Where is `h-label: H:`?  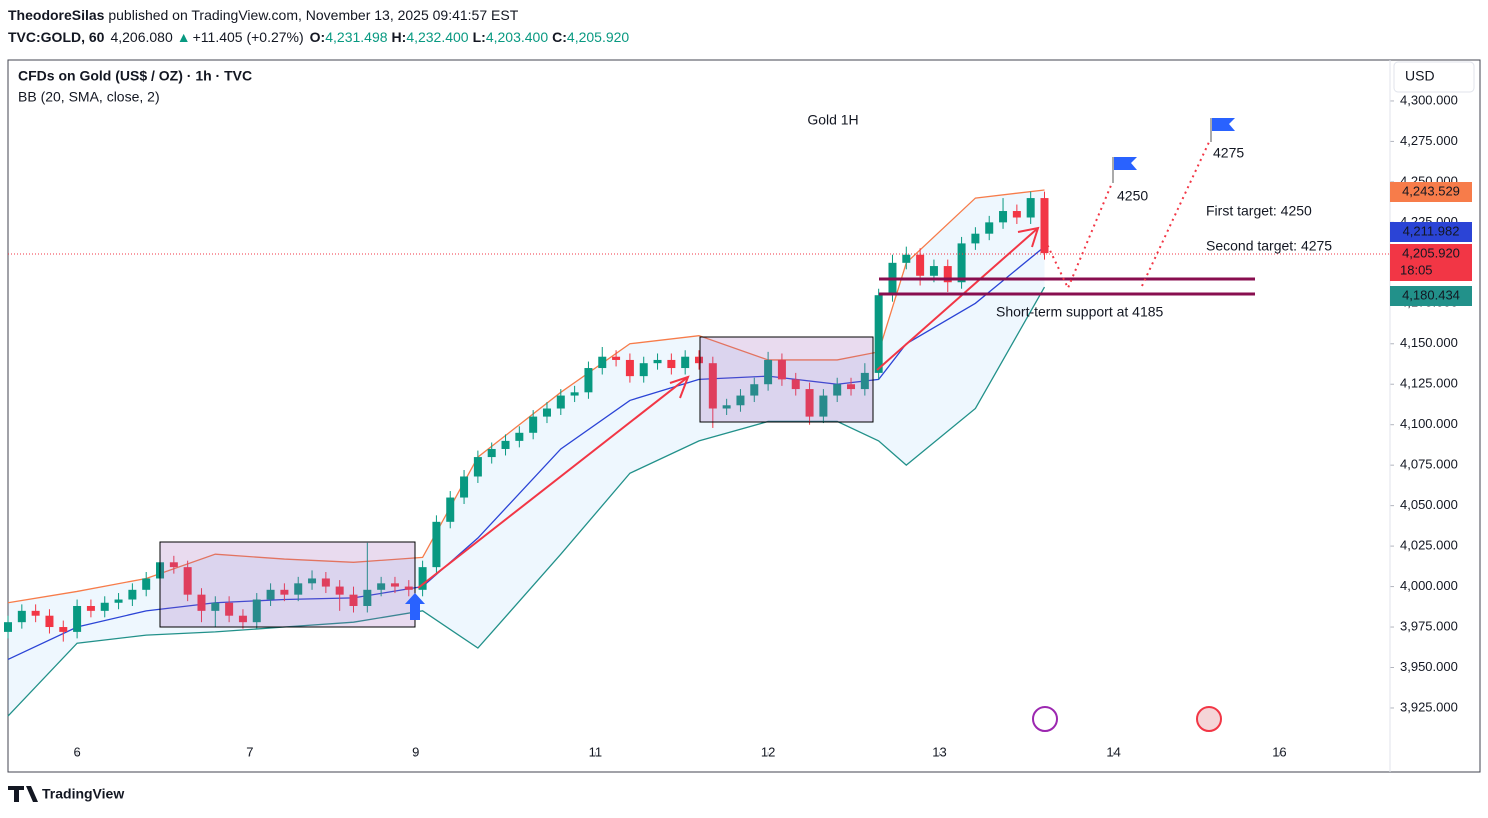
h-label: H: is located at coordinates (399, 37).